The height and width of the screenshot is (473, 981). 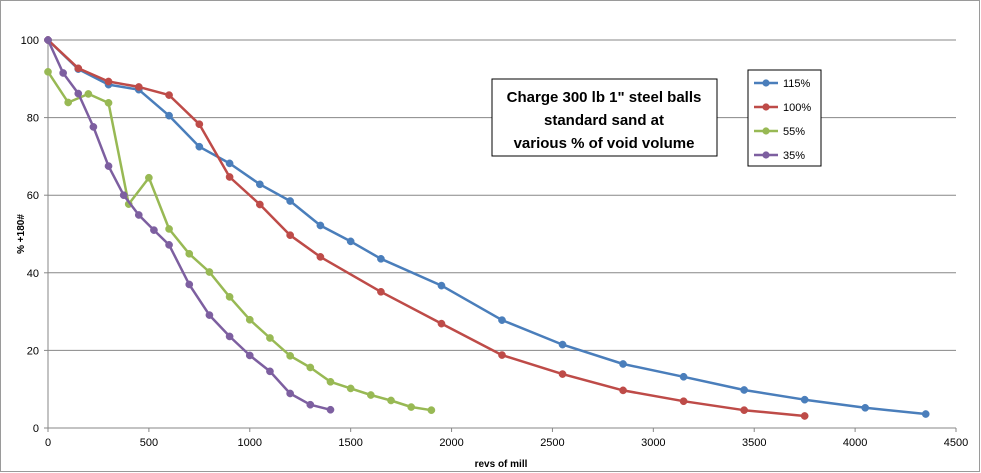 I want to click on y-tick-label: 80, so click(x=33, y=119).